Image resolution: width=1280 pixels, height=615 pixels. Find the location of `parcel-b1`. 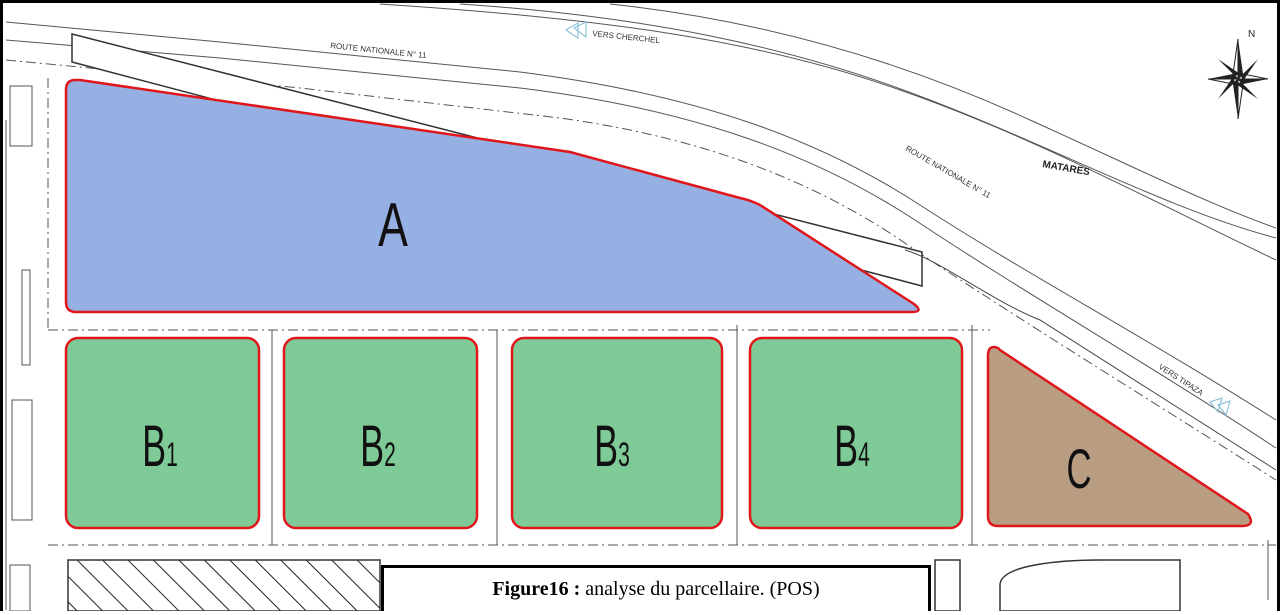

parcel-b1 is located at coordinates (162, 433).